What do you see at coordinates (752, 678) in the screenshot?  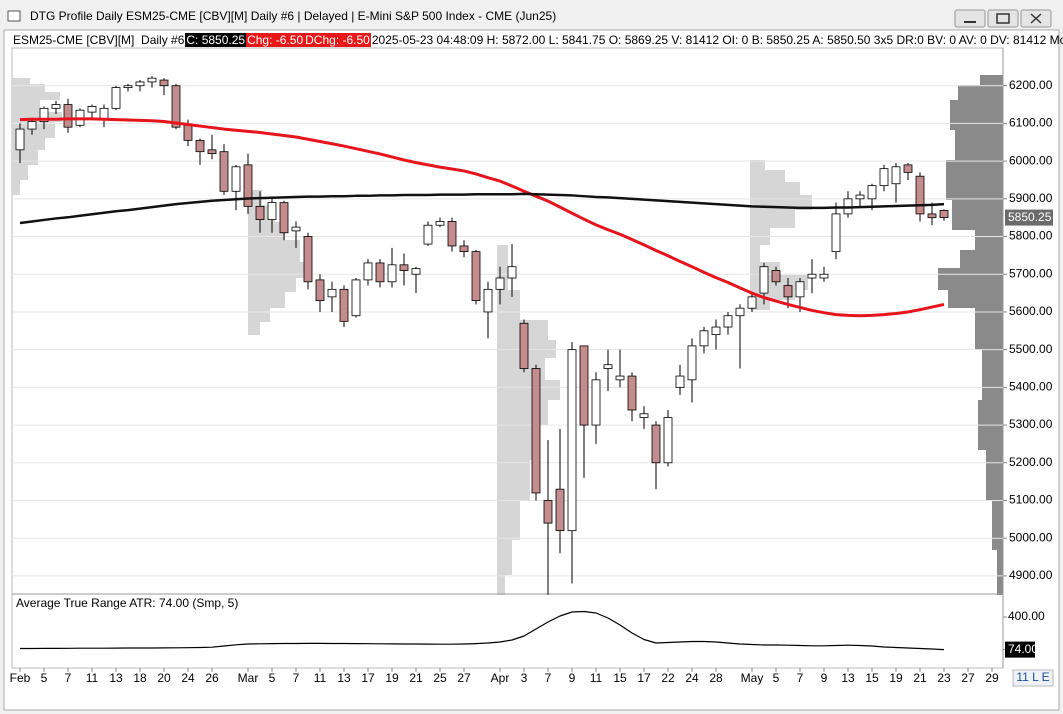 I see `x-tick-label: May` at bounding box center [752, 678].